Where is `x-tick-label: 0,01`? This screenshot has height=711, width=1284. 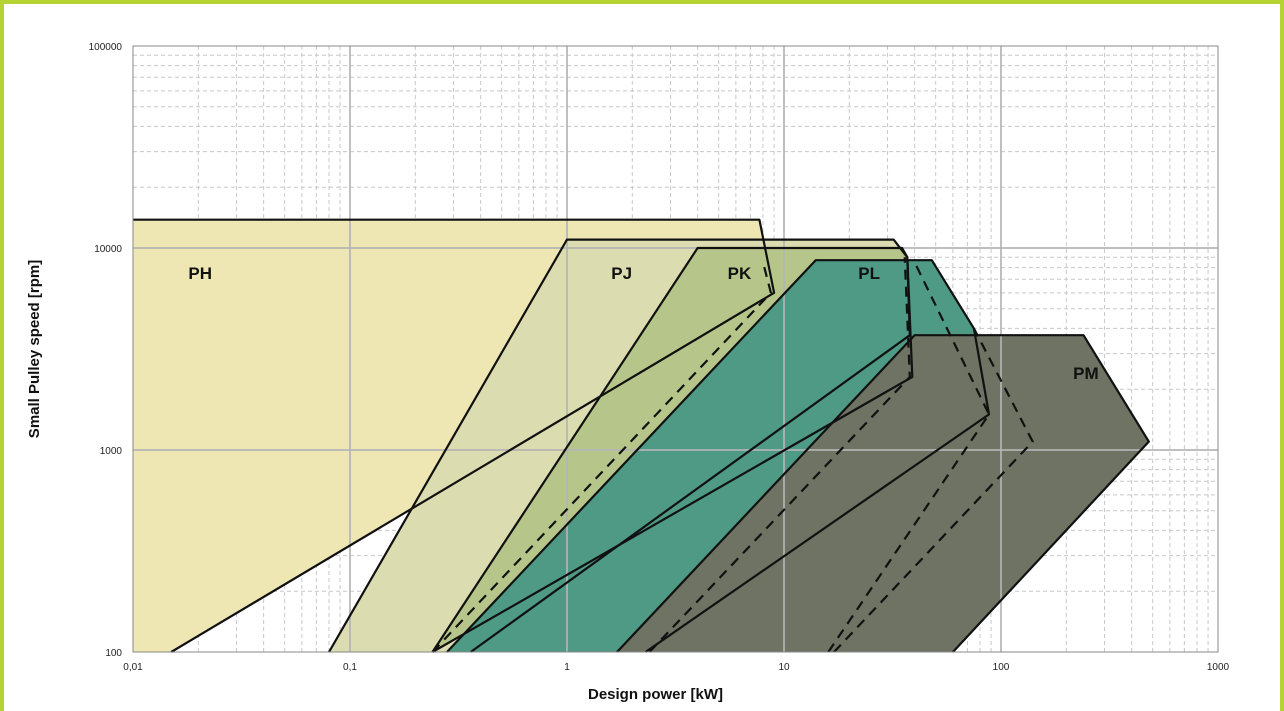 x-tick-label: 0,01 is located at coordinates (133, 667).